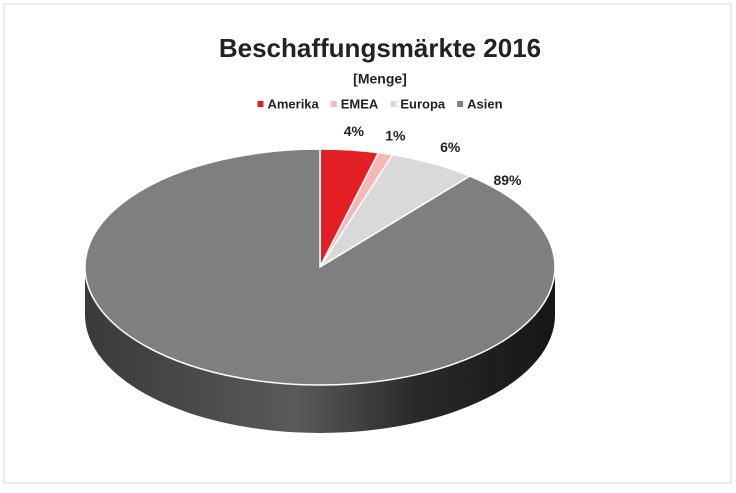  What do you see at coordinates (360, 103) in the screenshot?
I see `legend-label: EMEA` at bounding box center [360, 103].